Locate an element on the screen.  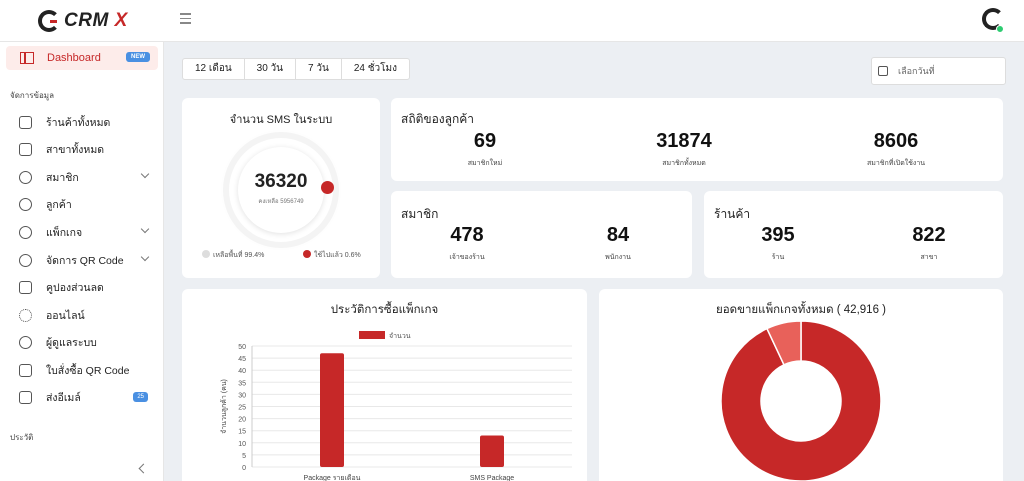
new-members-value: 69 is located at coordinates (485, 141).